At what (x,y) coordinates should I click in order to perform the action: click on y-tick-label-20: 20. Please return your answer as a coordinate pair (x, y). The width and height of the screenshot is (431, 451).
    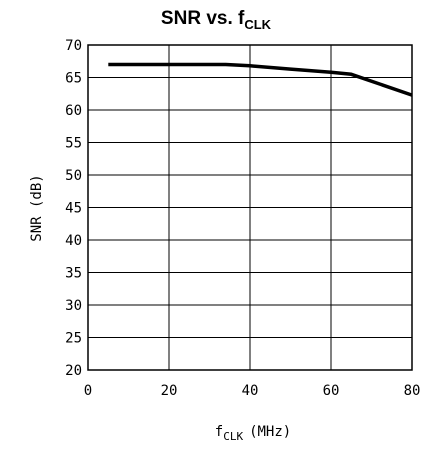
    Looking at the image, I should click on (73, 371).